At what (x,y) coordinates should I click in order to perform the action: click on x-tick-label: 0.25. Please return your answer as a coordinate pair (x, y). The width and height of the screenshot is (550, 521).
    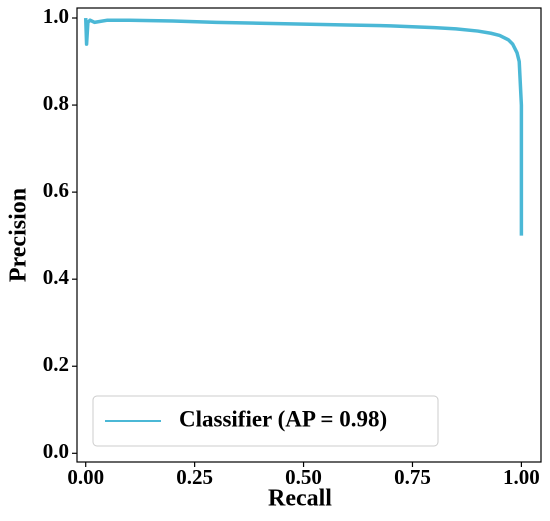
    Looking at the image, I should click on (194, 477).